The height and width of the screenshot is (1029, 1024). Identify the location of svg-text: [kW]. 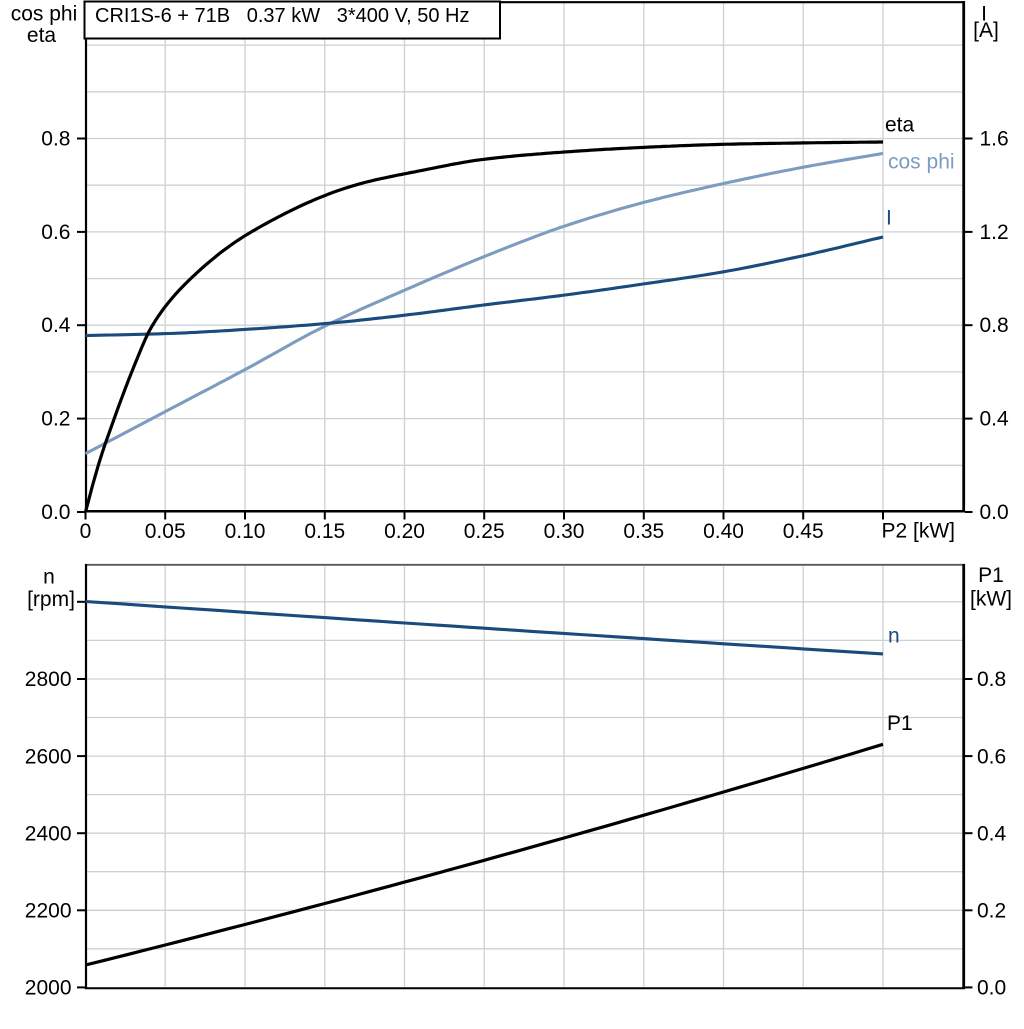
(991, 599).